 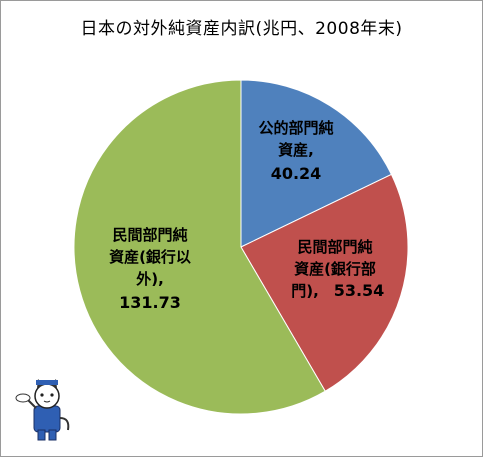 I want to click on slice-value-0: 40.24, so click(x=296, y=173).